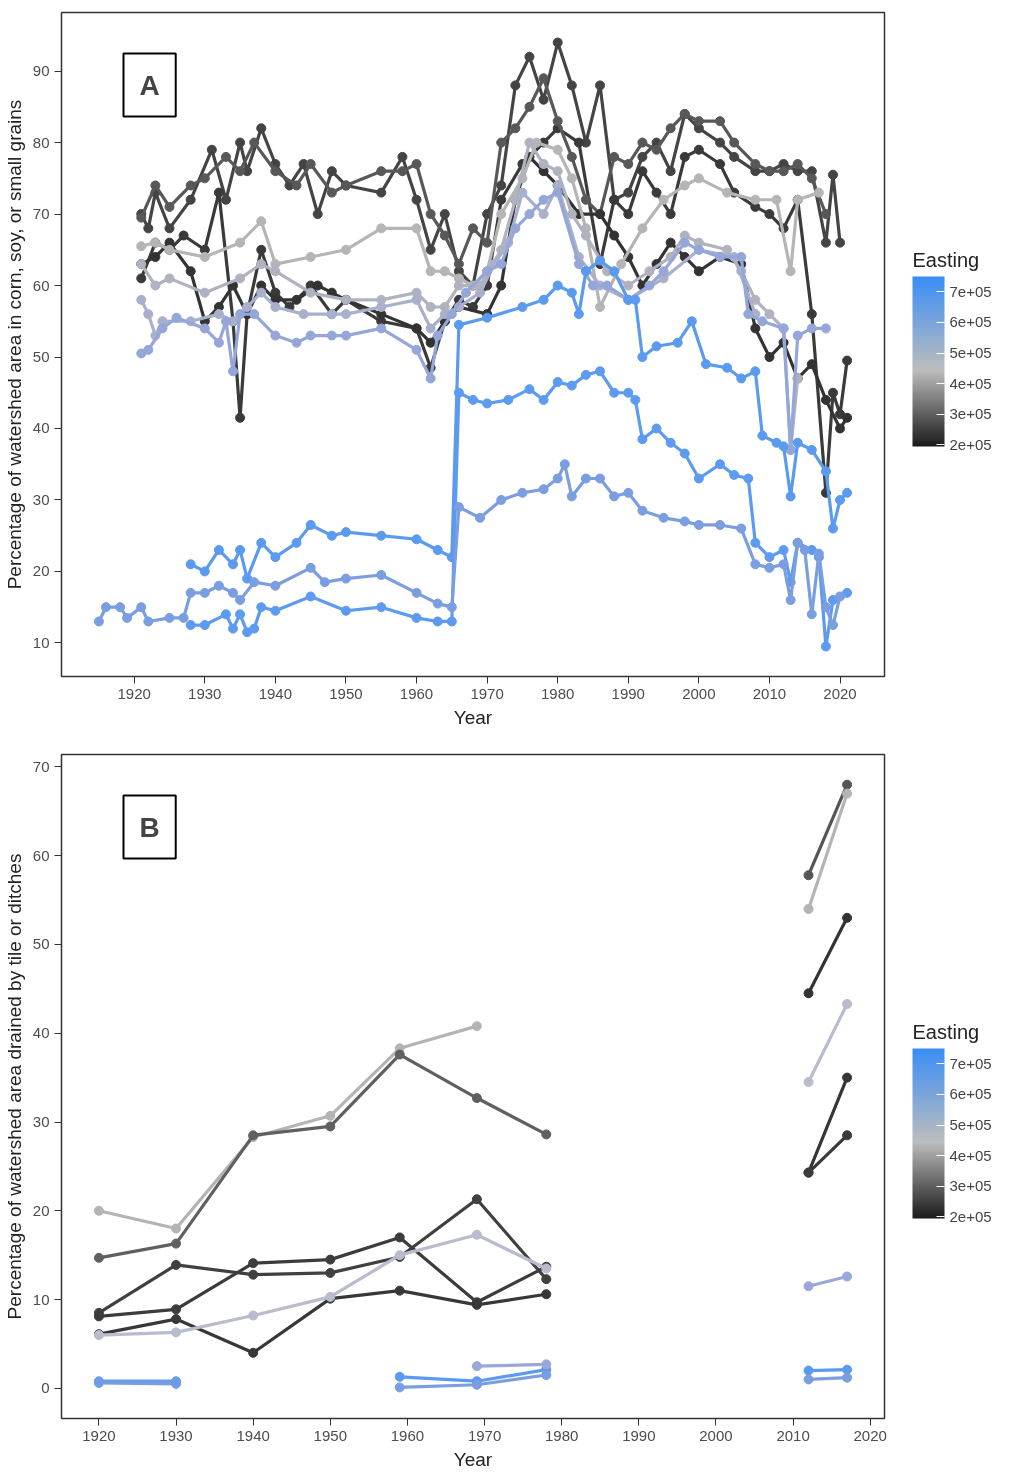  I want to click on y-tick-label: 80, so click(41, 142).